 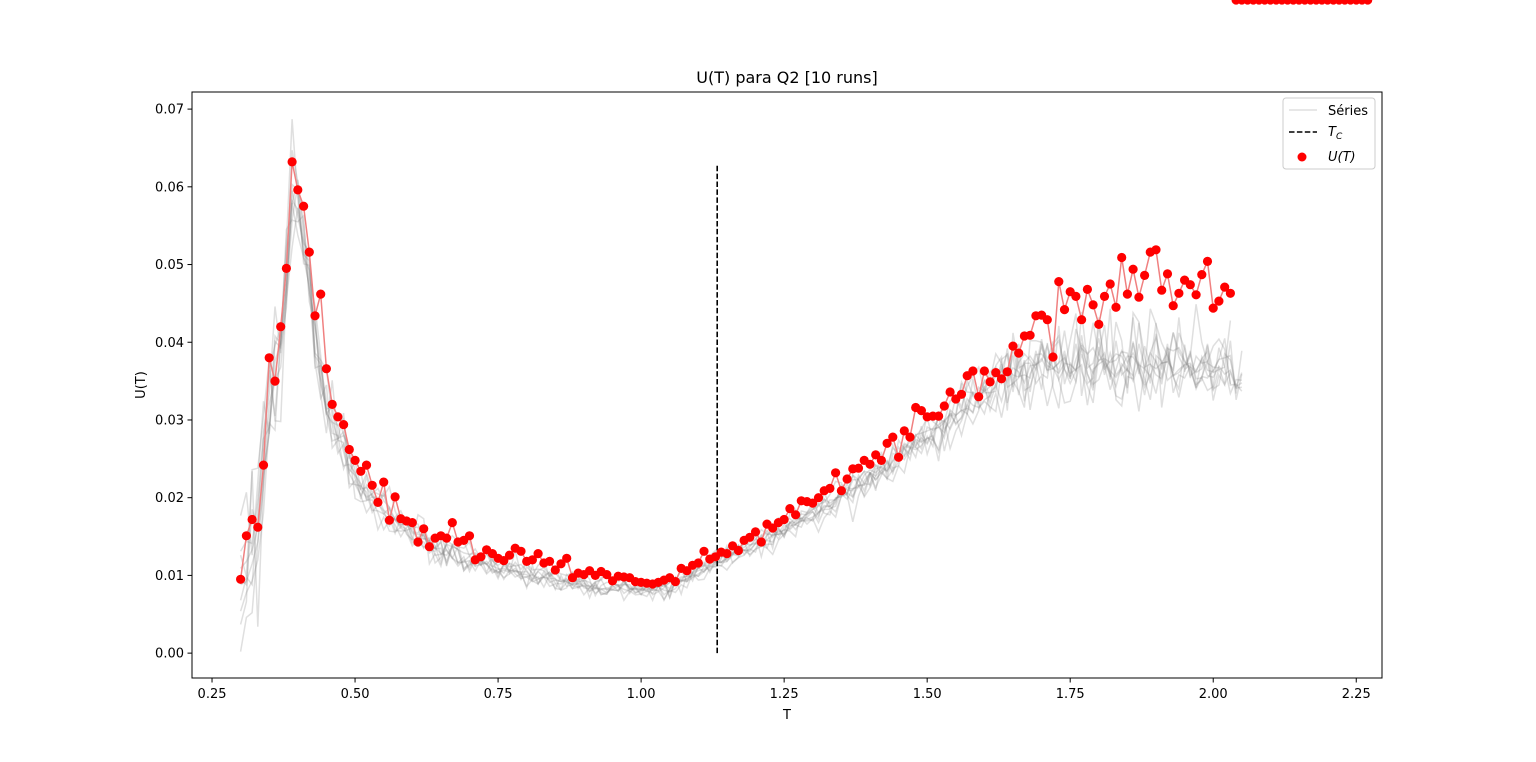 What do you see at coordinates (784, 690) in the screenshot?
I see `x-axis-ticks: 0.25 0.50 0.75 1.00 1.25 1.50 1.75 2.00 2.25` at bounding box center [784, 690].